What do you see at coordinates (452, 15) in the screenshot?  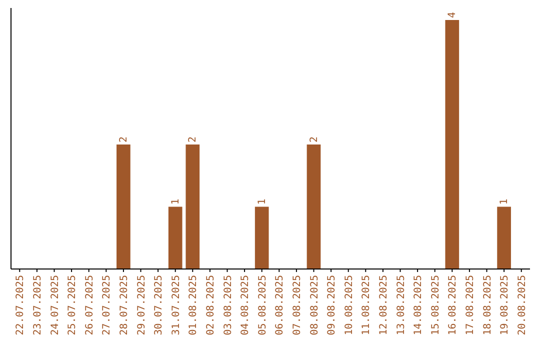 I see `data-label: 4` at bounding box center [452, 15].